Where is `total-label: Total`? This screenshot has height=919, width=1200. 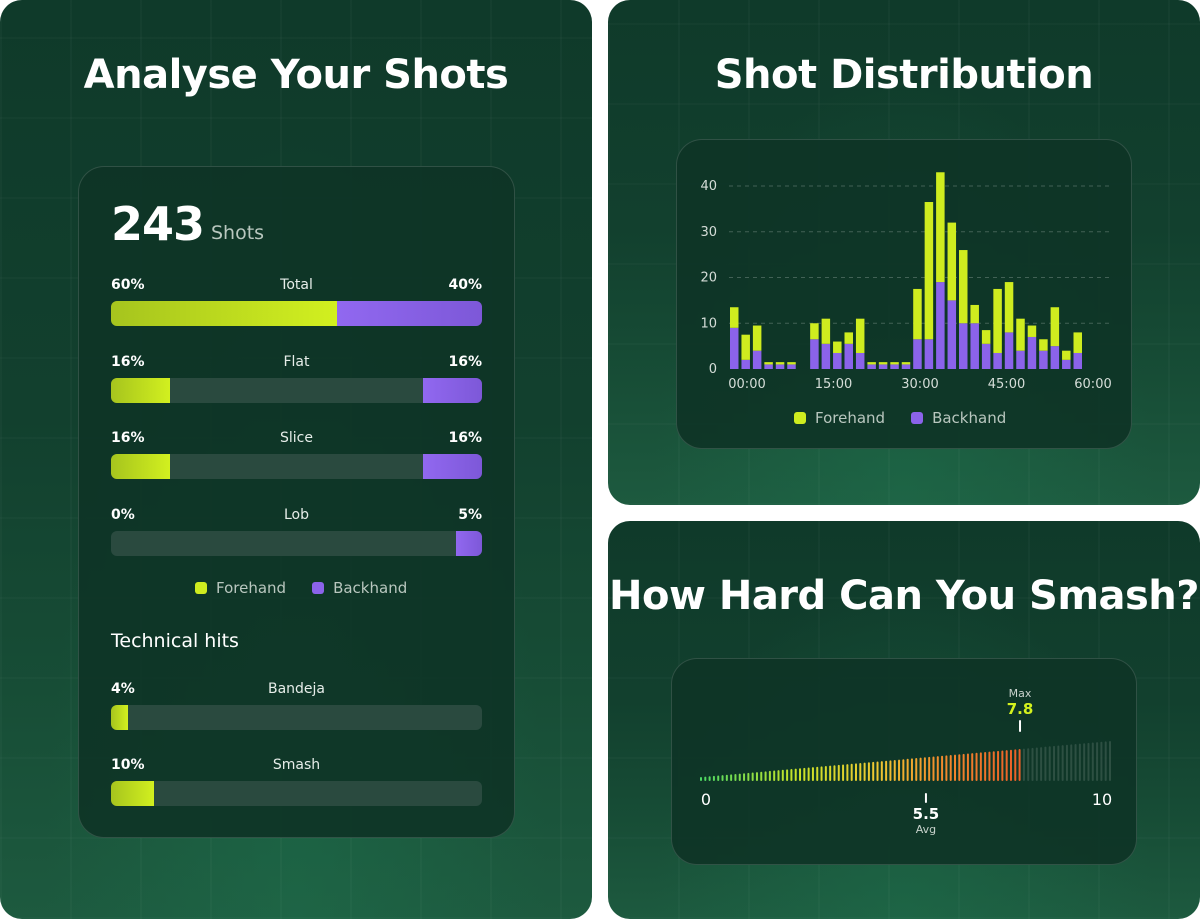
total-label: Total is located at coordinates (296, 285).